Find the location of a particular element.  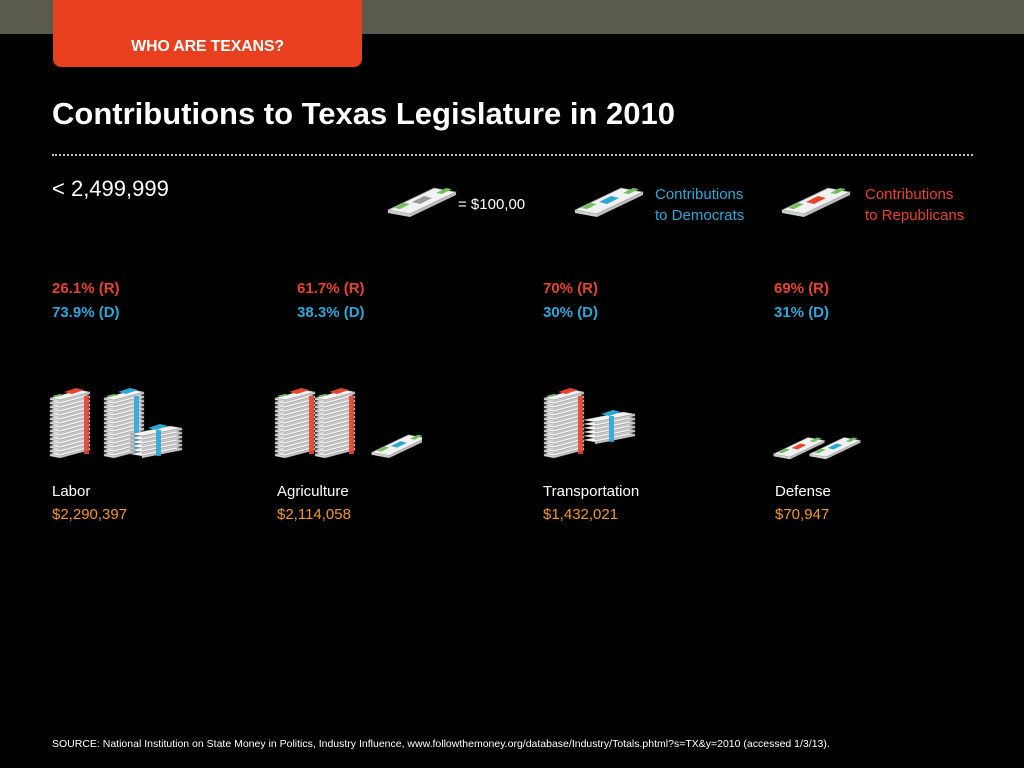

legend-unit-label: = $100,00 is located at coordinates (492, 204).